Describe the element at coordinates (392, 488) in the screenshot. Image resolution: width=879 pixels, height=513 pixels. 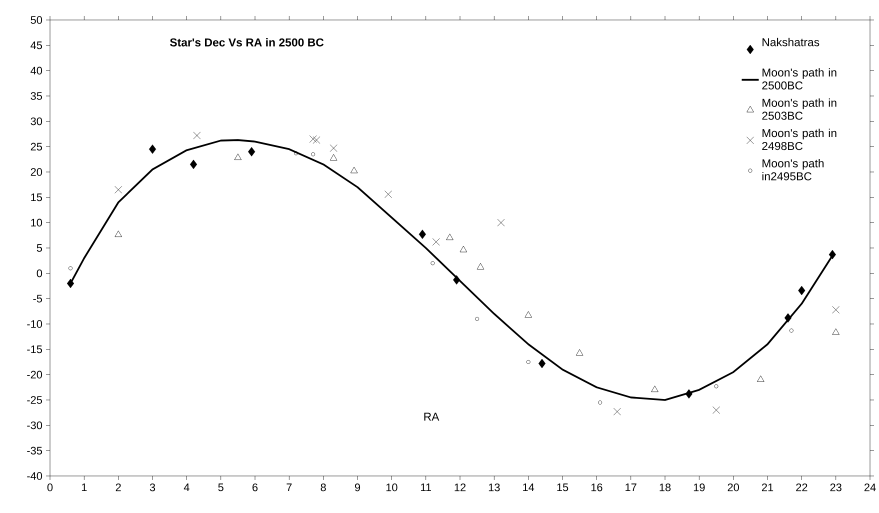
I see `x-tick-label: 10` at that location.